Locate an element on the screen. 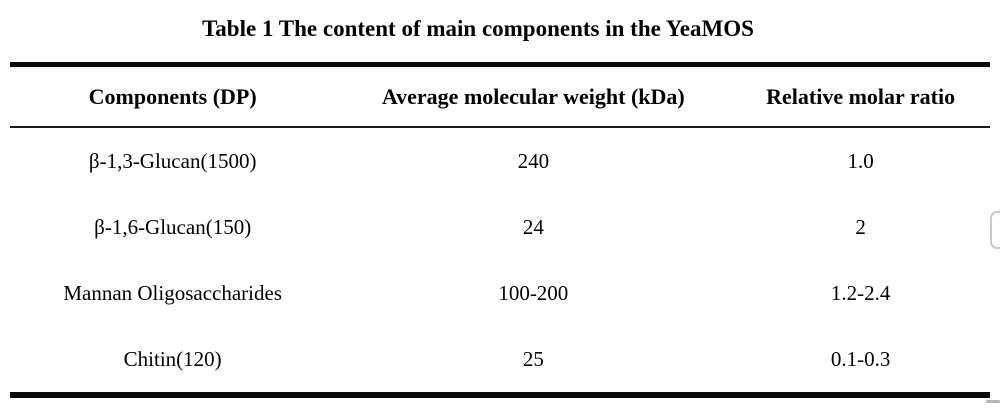 The width and height of the screenshot is (1000, 408). cell-molar-ratio: 1.0 is located at coordinates (860, 160).